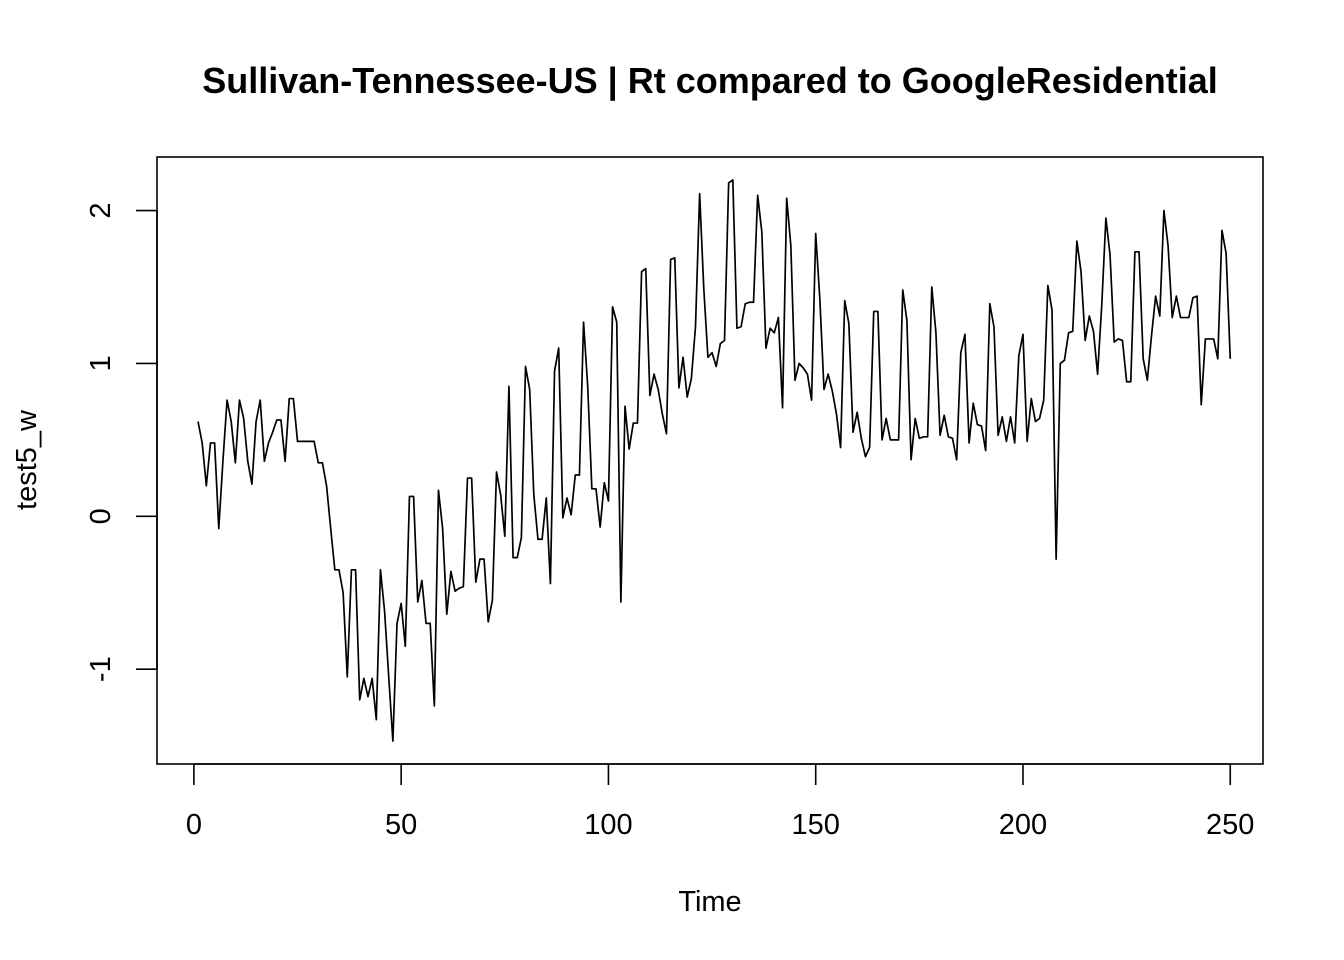  I want to click on y-tick-label: 2, so click(101, 210).